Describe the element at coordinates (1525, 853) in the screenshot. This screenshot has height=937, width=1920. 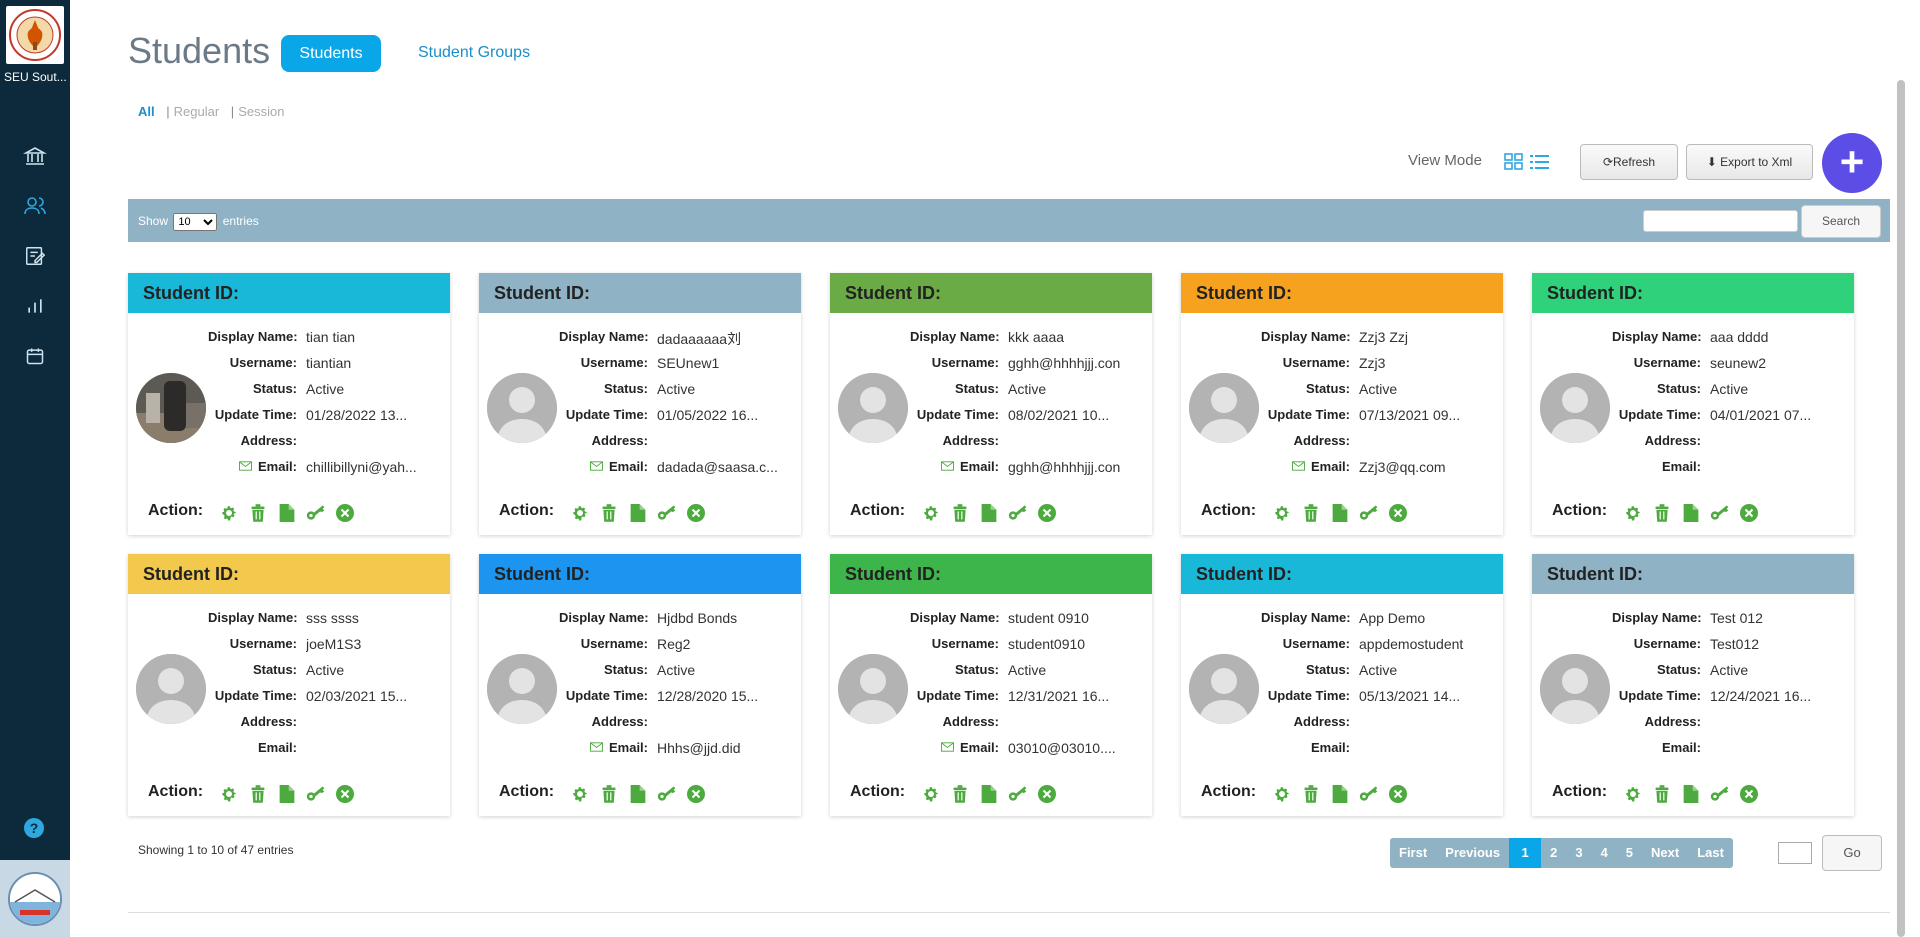
I see `page-1: 1` at that location.